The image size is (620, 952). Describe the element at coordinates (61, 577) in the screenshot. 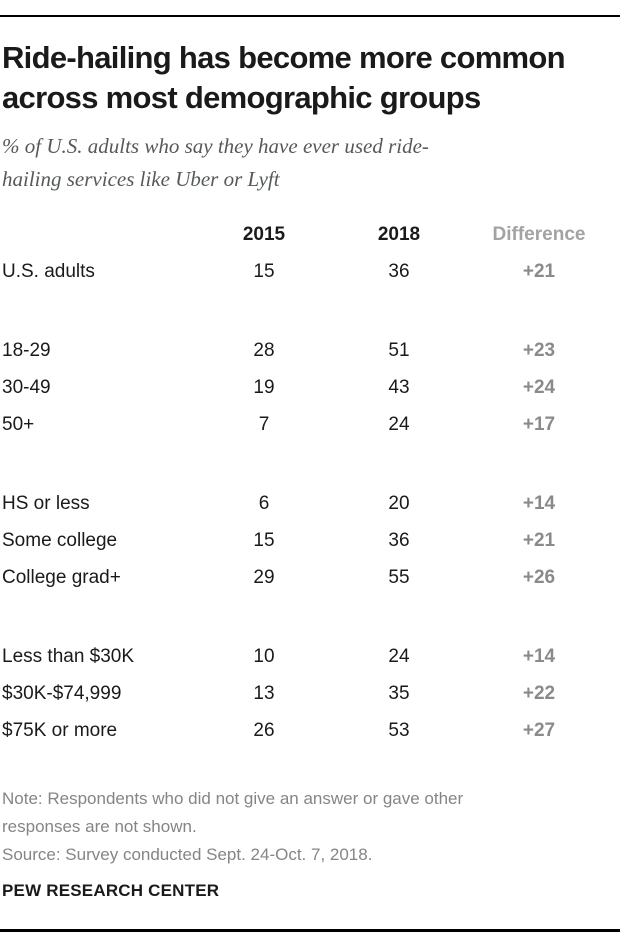

I see `row-label: College grad+` at that location.